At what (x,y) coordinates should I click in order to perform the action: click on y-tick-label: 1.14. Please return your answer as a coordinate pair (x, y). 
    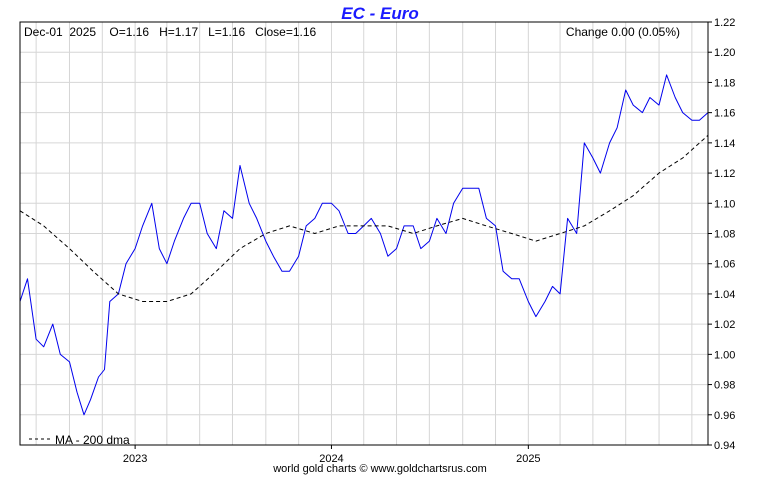
    Looking at the image, I should click on (724, 144).